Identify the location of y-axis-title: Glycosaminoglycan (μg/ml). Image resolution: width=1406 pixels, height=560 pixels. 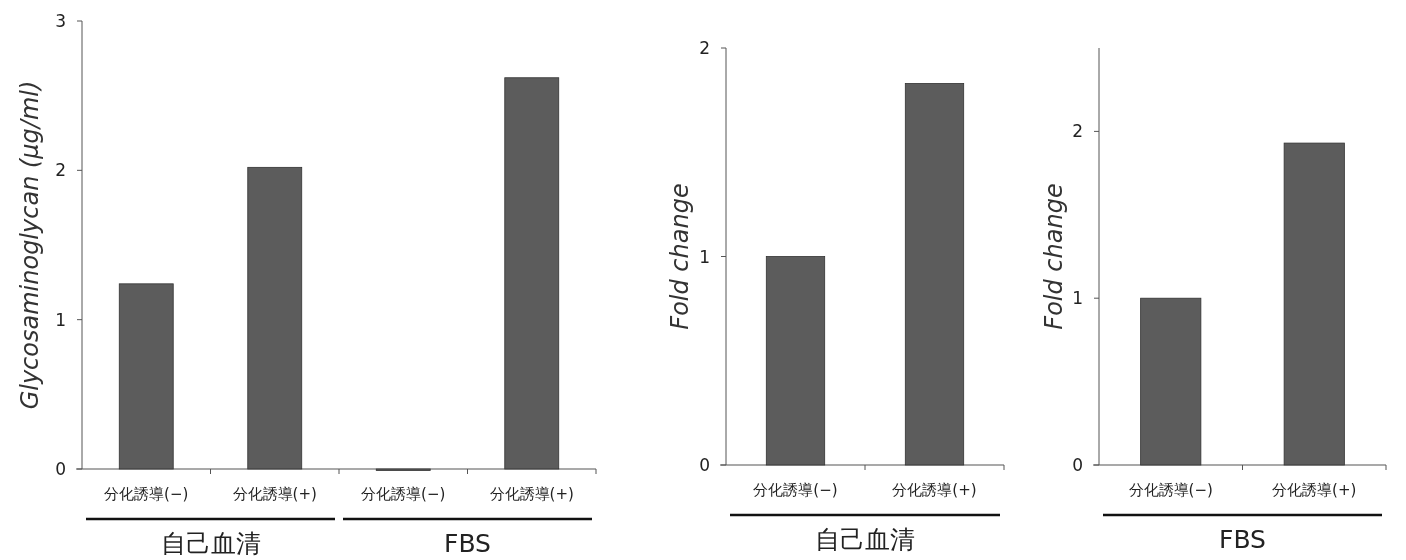
(30, 245).